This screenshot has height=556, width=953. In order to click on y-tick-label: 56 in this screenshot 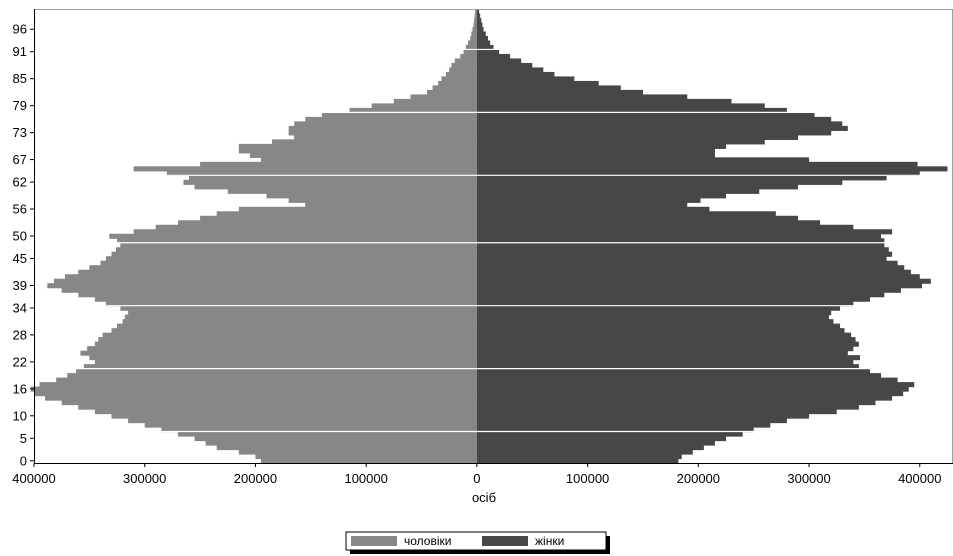, I will do `click(20, 209)`.